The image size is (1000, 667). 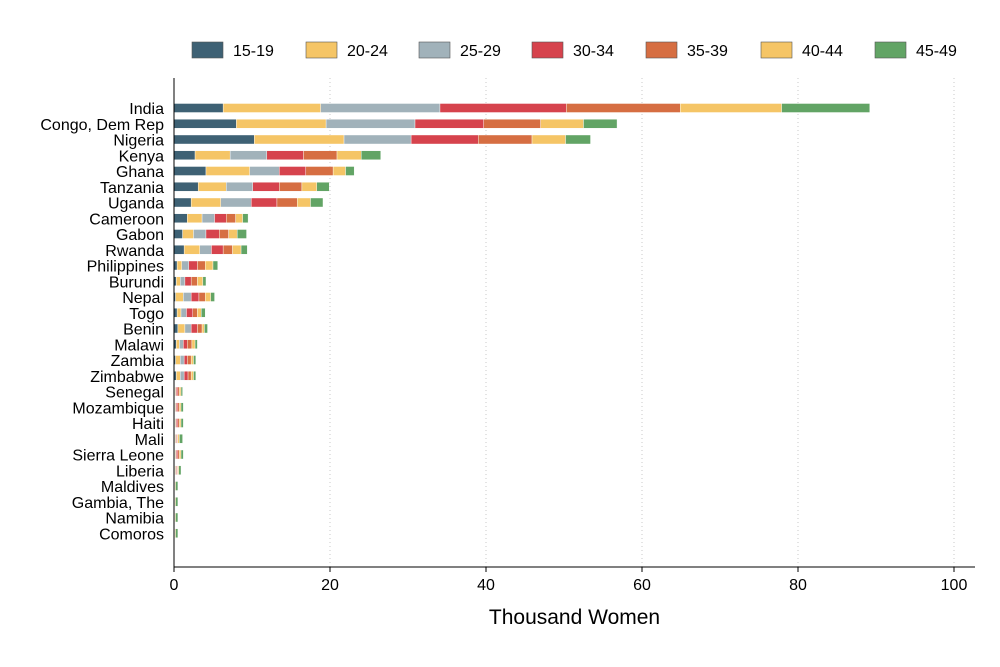 What do you see at coordinates (480, 51) in the screenshot?
I see `legend-label: 25-29` at bounding box center [480, 51].